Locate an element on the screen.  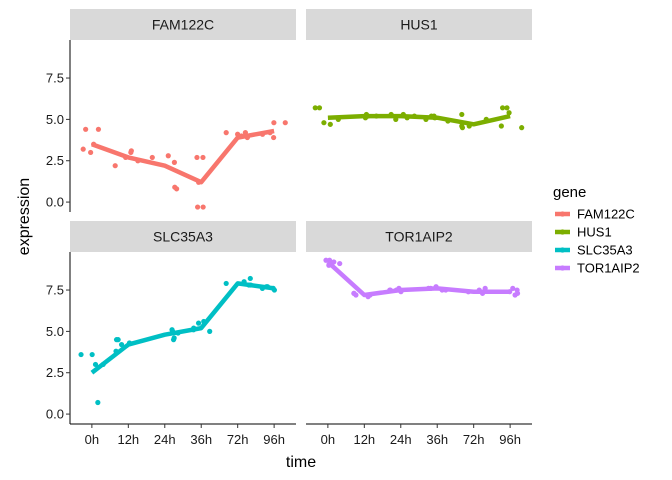
legend-label: TOR1AIP2 is located at coordinates (608, 268).